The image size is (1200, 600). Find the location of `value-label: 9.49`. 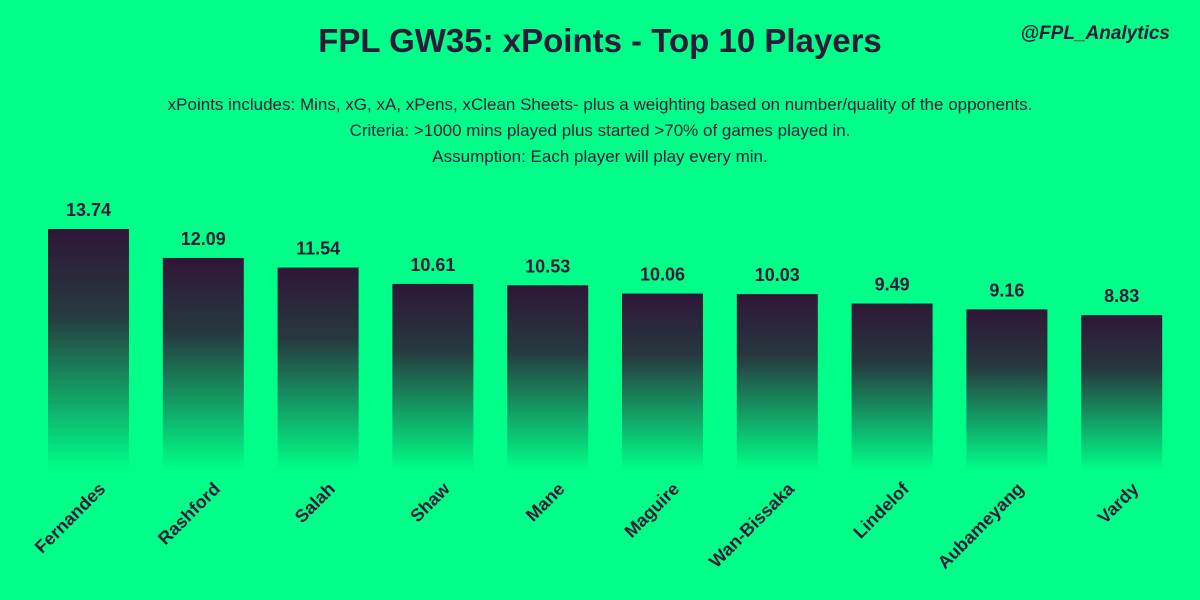

value-label: 9.49 is located at coordinates (892, 285).